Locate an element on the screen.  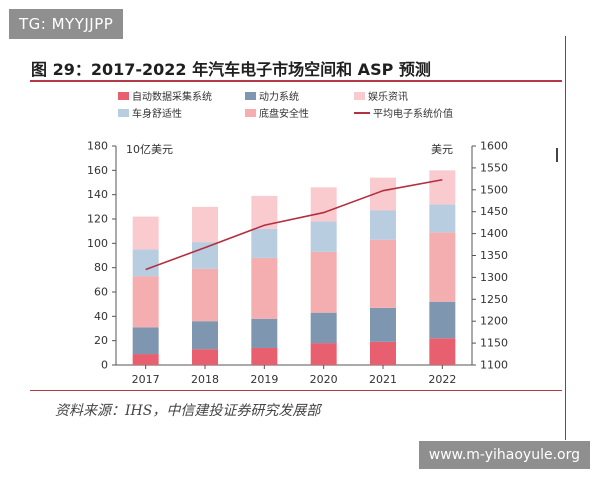
legend-label-body-comfort: 车身舒适性 is located at coordinates (157, 114).